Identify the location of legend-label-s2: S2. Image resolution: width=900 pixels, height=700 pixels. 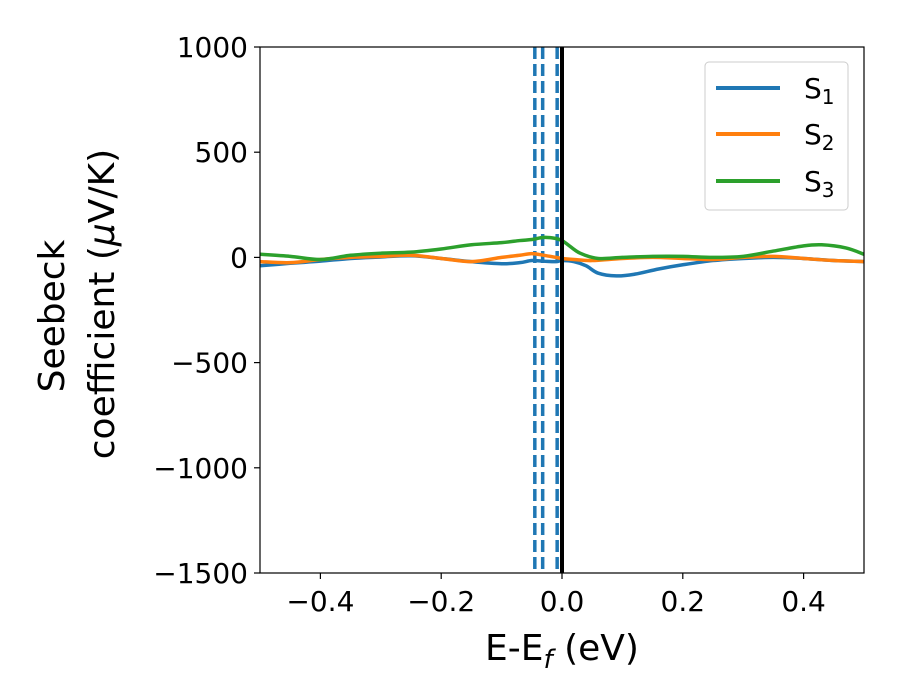
(819, 136).